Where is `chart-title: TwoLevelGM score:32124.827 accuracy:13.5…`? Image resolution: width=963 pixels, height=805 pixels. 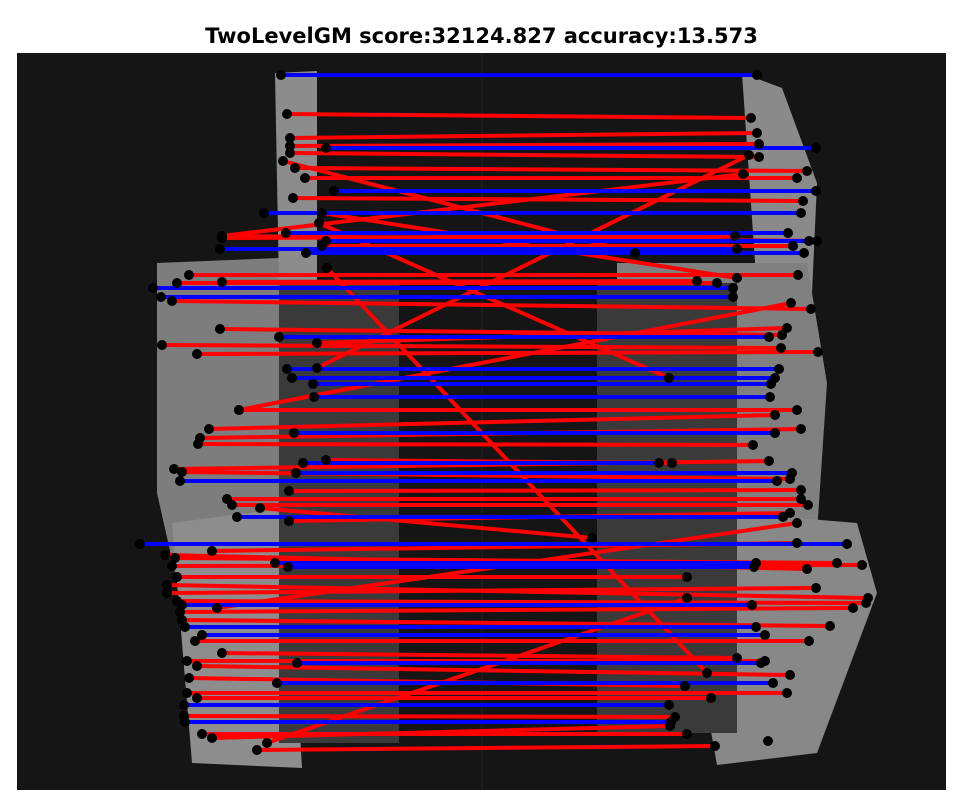 chart-title: TwoLevelGM score:32124.827 accuracy:13.5… is located at coordinates (481, 36).